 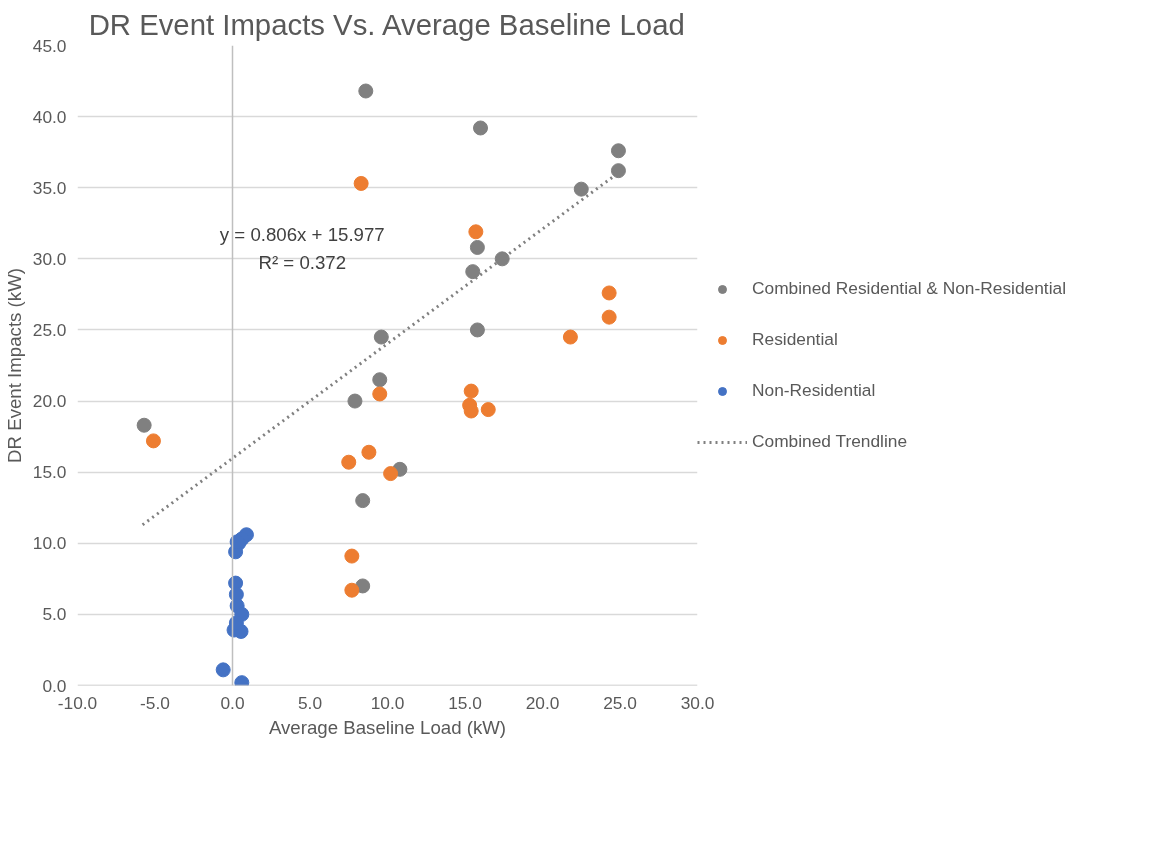 What do you see at coordinates (49, 187) in the screenshot?
I see `y-tick-label: 35.0` at bounding box center [49, 187].